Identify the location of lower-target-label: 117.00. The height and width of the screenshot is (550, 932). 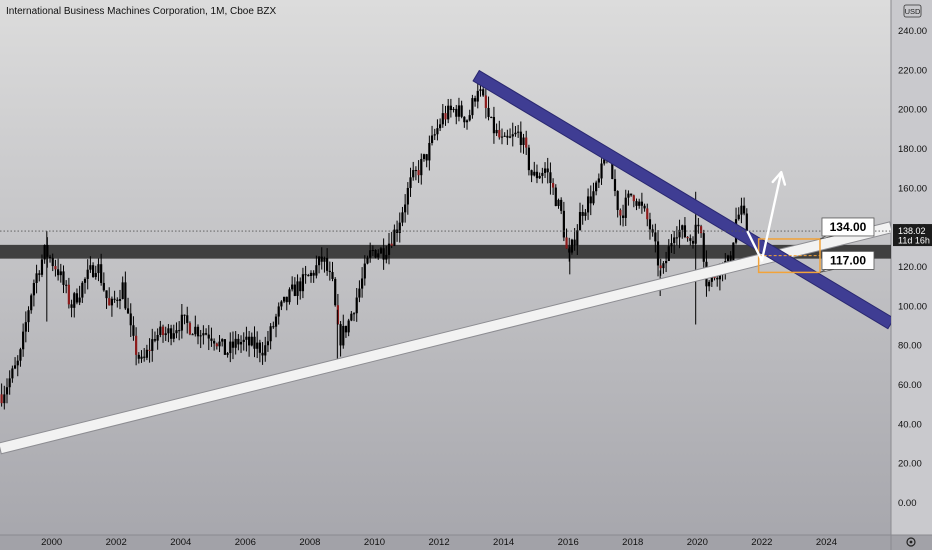
(847, 261).